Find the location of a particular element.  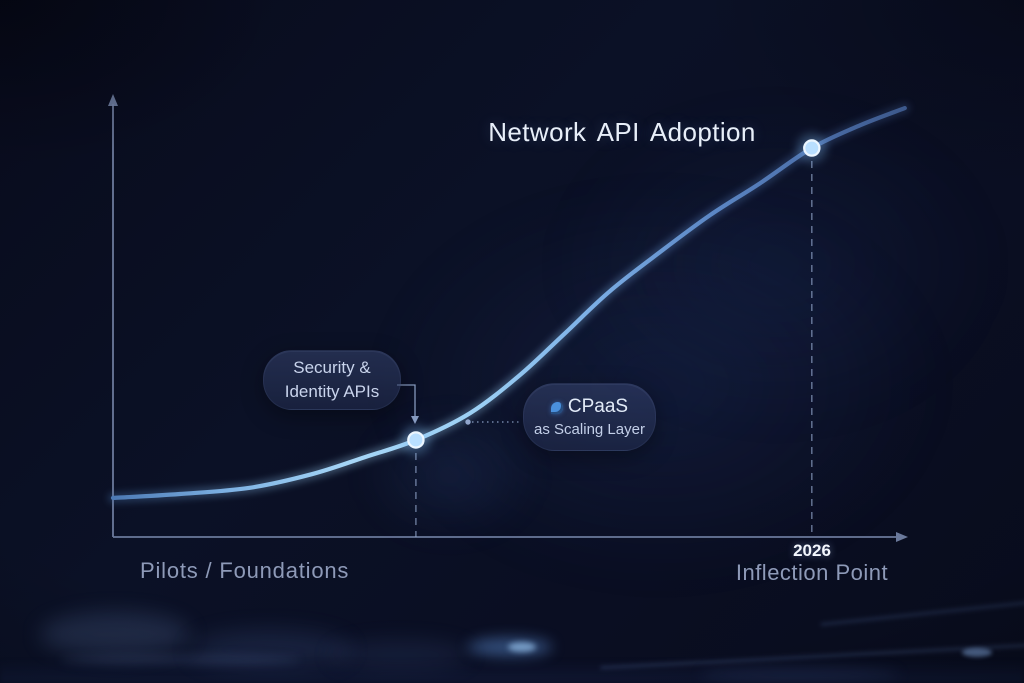

x-axis-label-left: Pilots / Foundations is located at coordinates (245, 570).